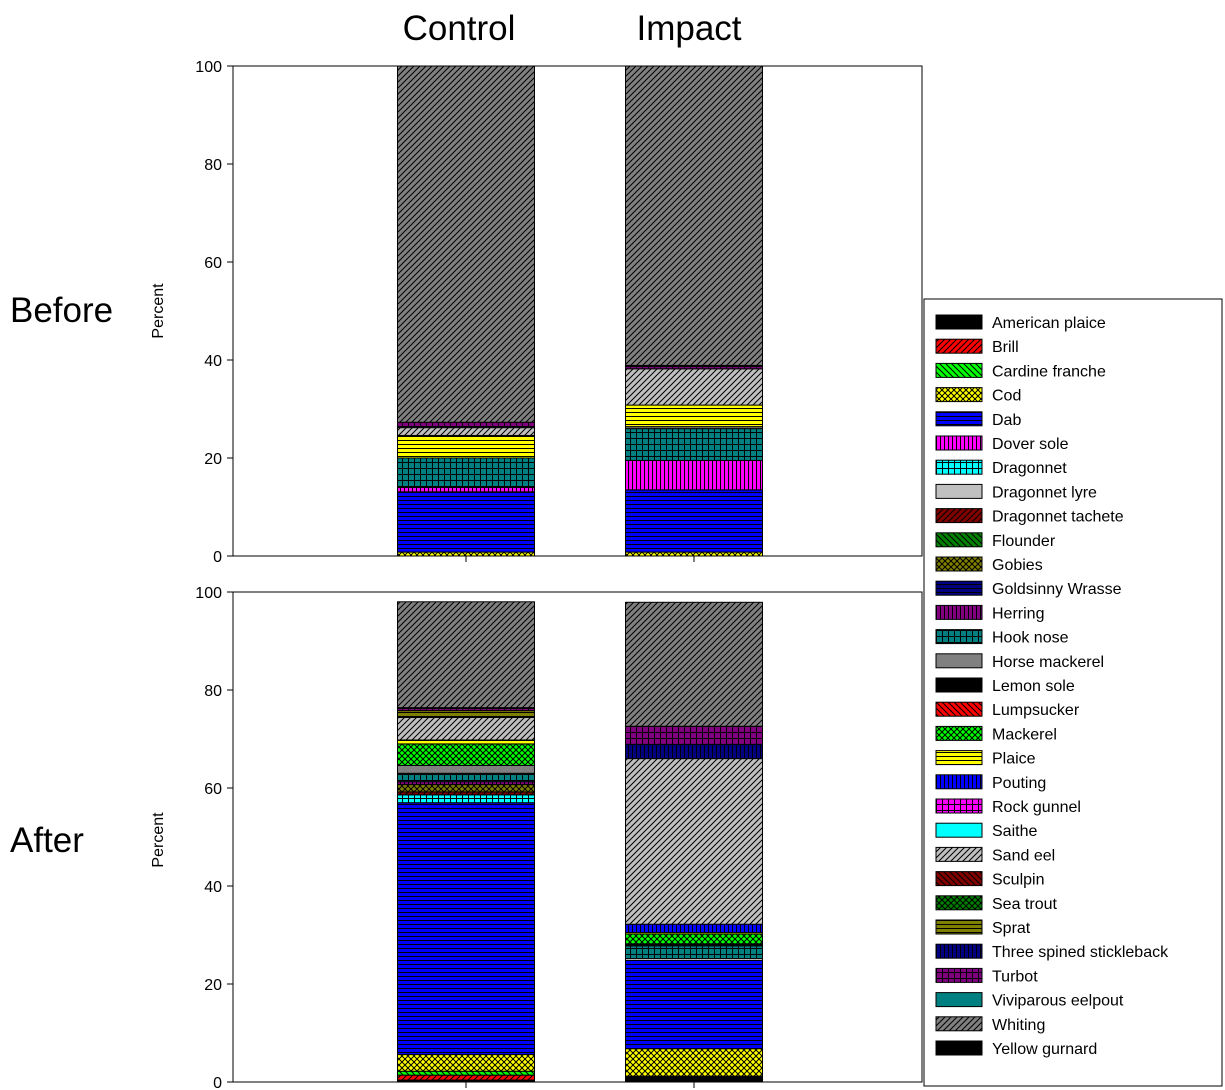  Describe the element at coordinates (959, 1000) in the screenshot. I see `legend-swatch-viviparous-eelpout` at that location.